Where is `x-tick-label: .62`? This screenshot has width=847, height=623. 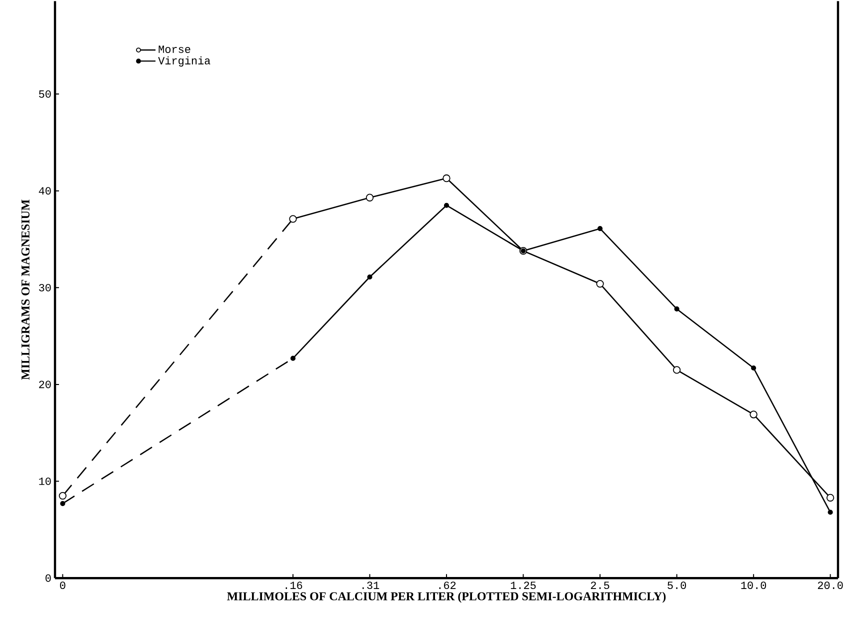
x-tick-label: .62 is located at coordinates (447, 586).